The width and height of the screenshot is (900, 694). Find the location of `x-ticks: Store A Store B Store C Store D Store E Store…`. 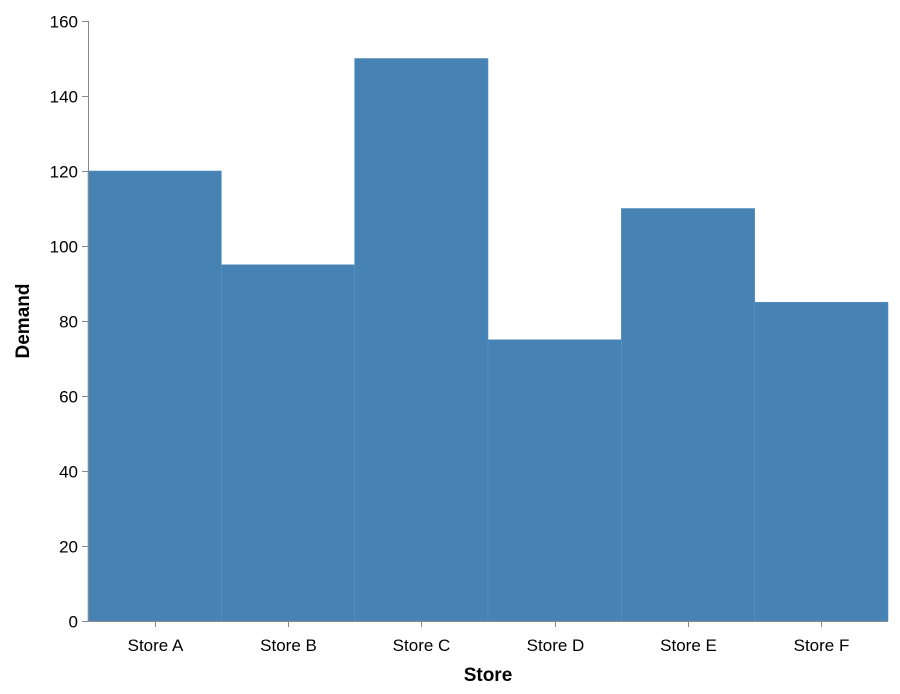

x-ticks: Store A Store B Store C Store D Store E Store… is located at coordinates (489, 638).